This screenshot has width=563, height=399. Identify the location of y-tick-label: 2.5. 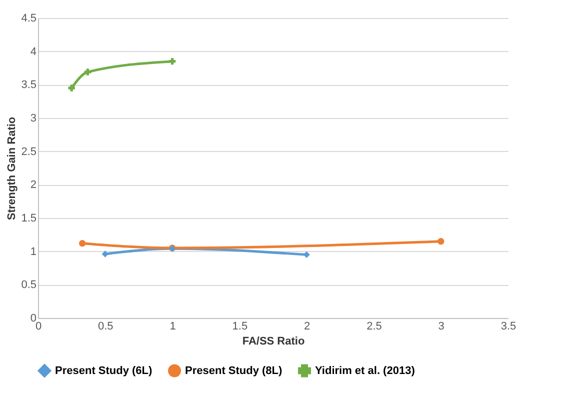
(28, 152).